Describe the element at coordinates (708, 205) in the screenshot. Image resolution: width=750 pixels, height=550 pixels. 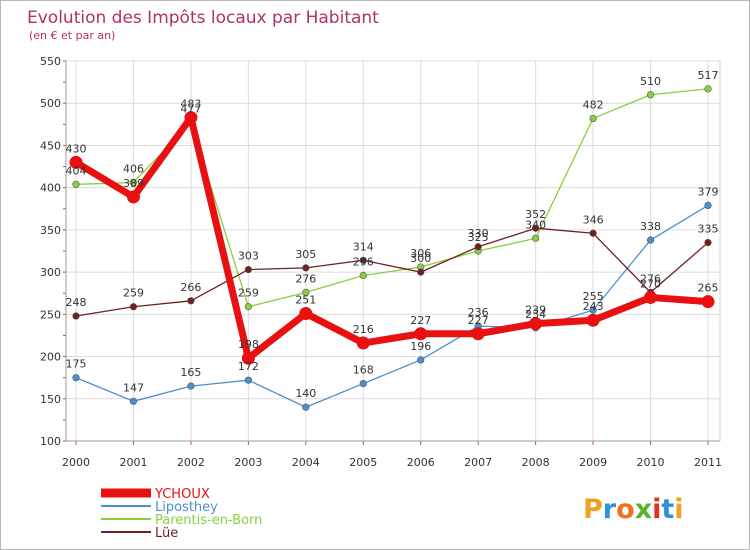
I see `data-point-liposthey-2011` at that location.